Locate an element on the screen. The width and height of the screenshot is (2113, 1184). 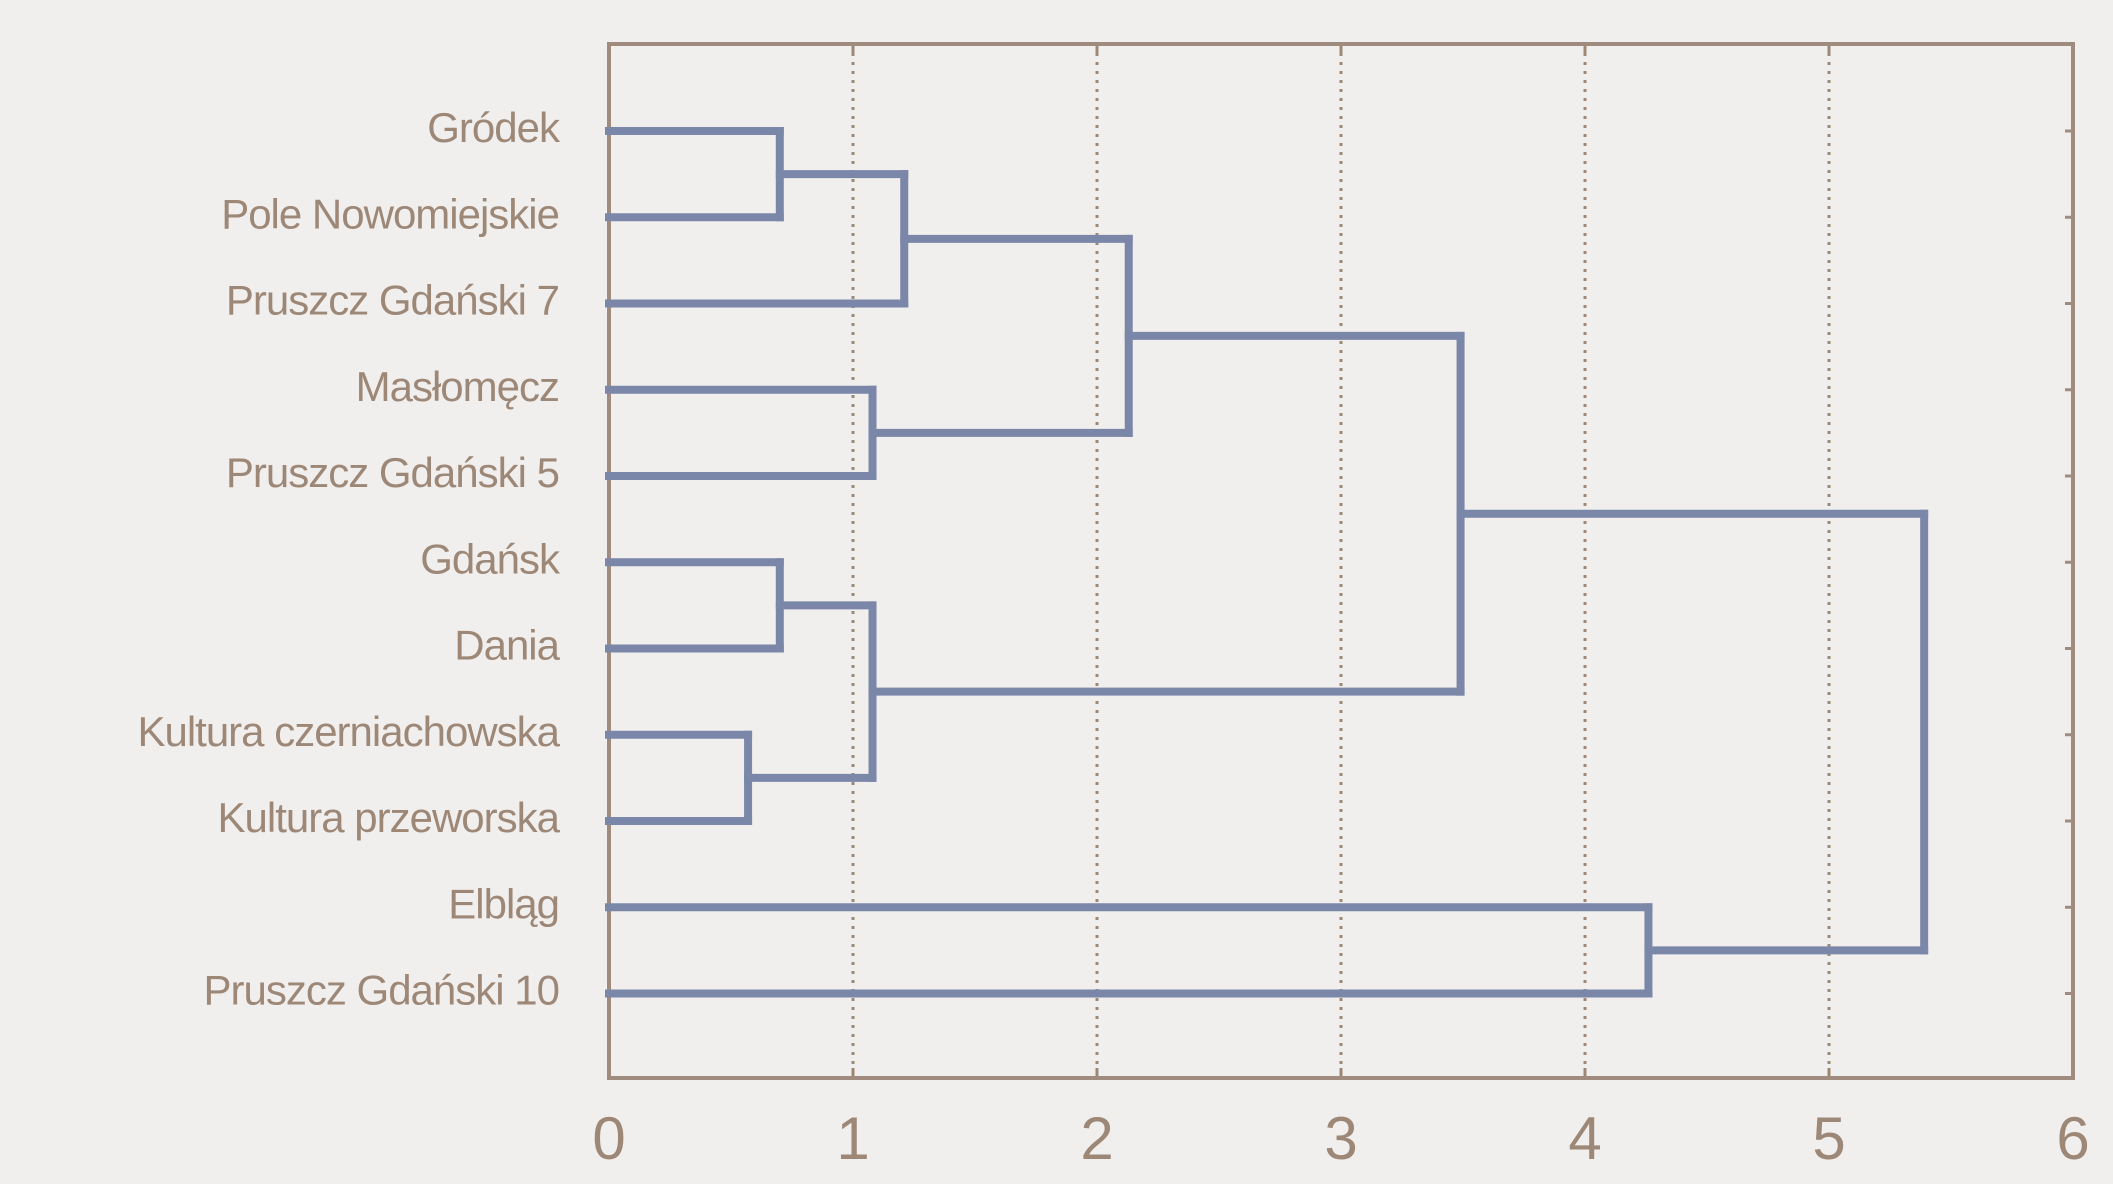
leaf-label: Pole Nowomiejskie is located at coordinates (390, 213).